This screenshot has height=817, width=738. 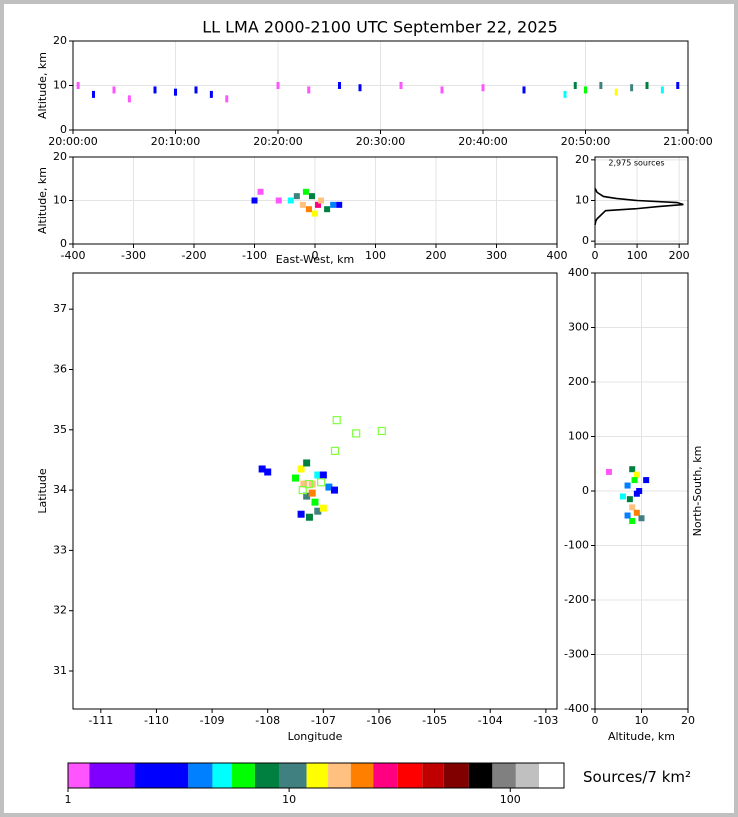 What do you see at coordinates (688, 720) in the screenshot?
I see `x-tick-label: 20` at bounding box center [688, 720].